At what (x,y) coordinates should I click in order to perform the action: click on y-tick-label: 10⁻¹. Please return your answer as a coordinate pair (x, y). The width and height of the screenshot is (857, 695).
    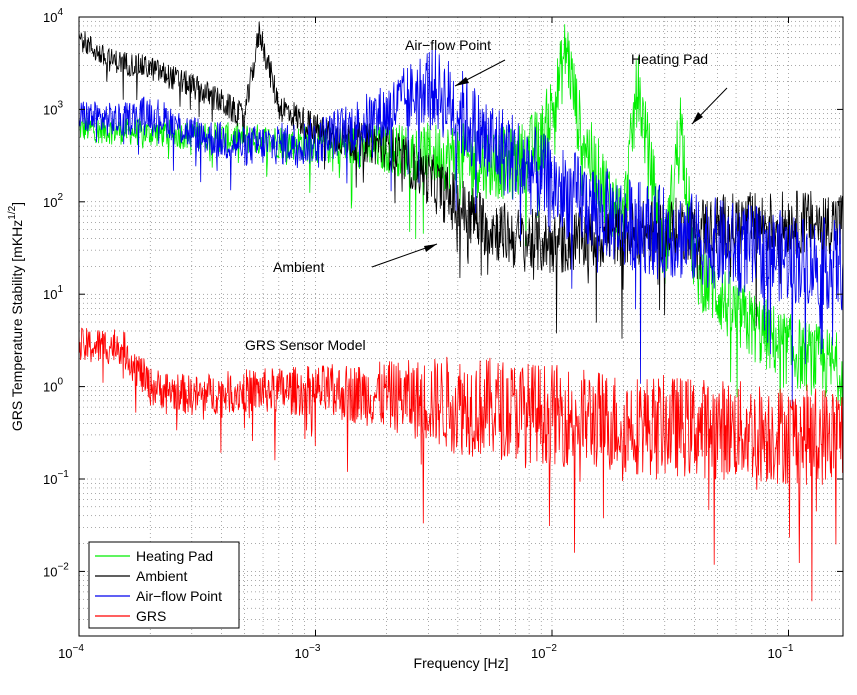
    Looking at the image, I should click on (56, 478).